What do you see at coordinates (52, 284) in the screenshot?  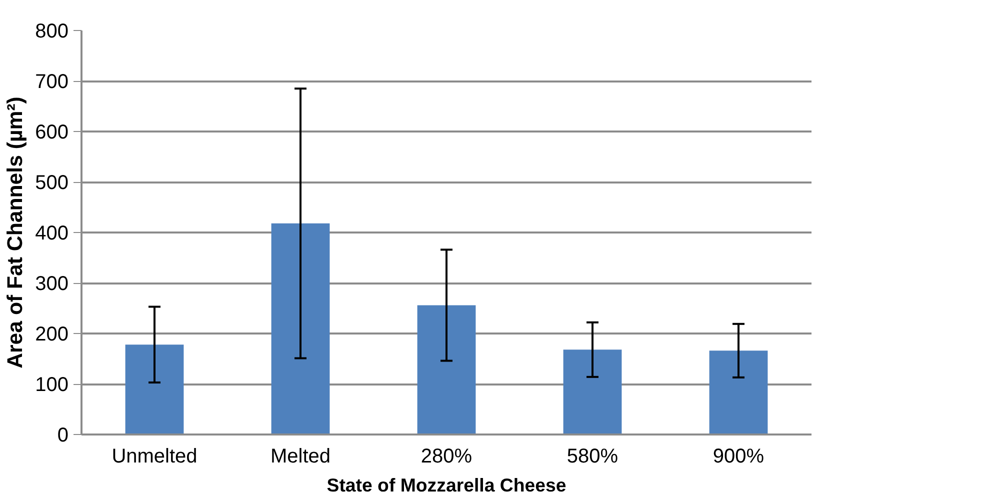 I see `y-tick-label: 300` at bounding box center [52, 284].